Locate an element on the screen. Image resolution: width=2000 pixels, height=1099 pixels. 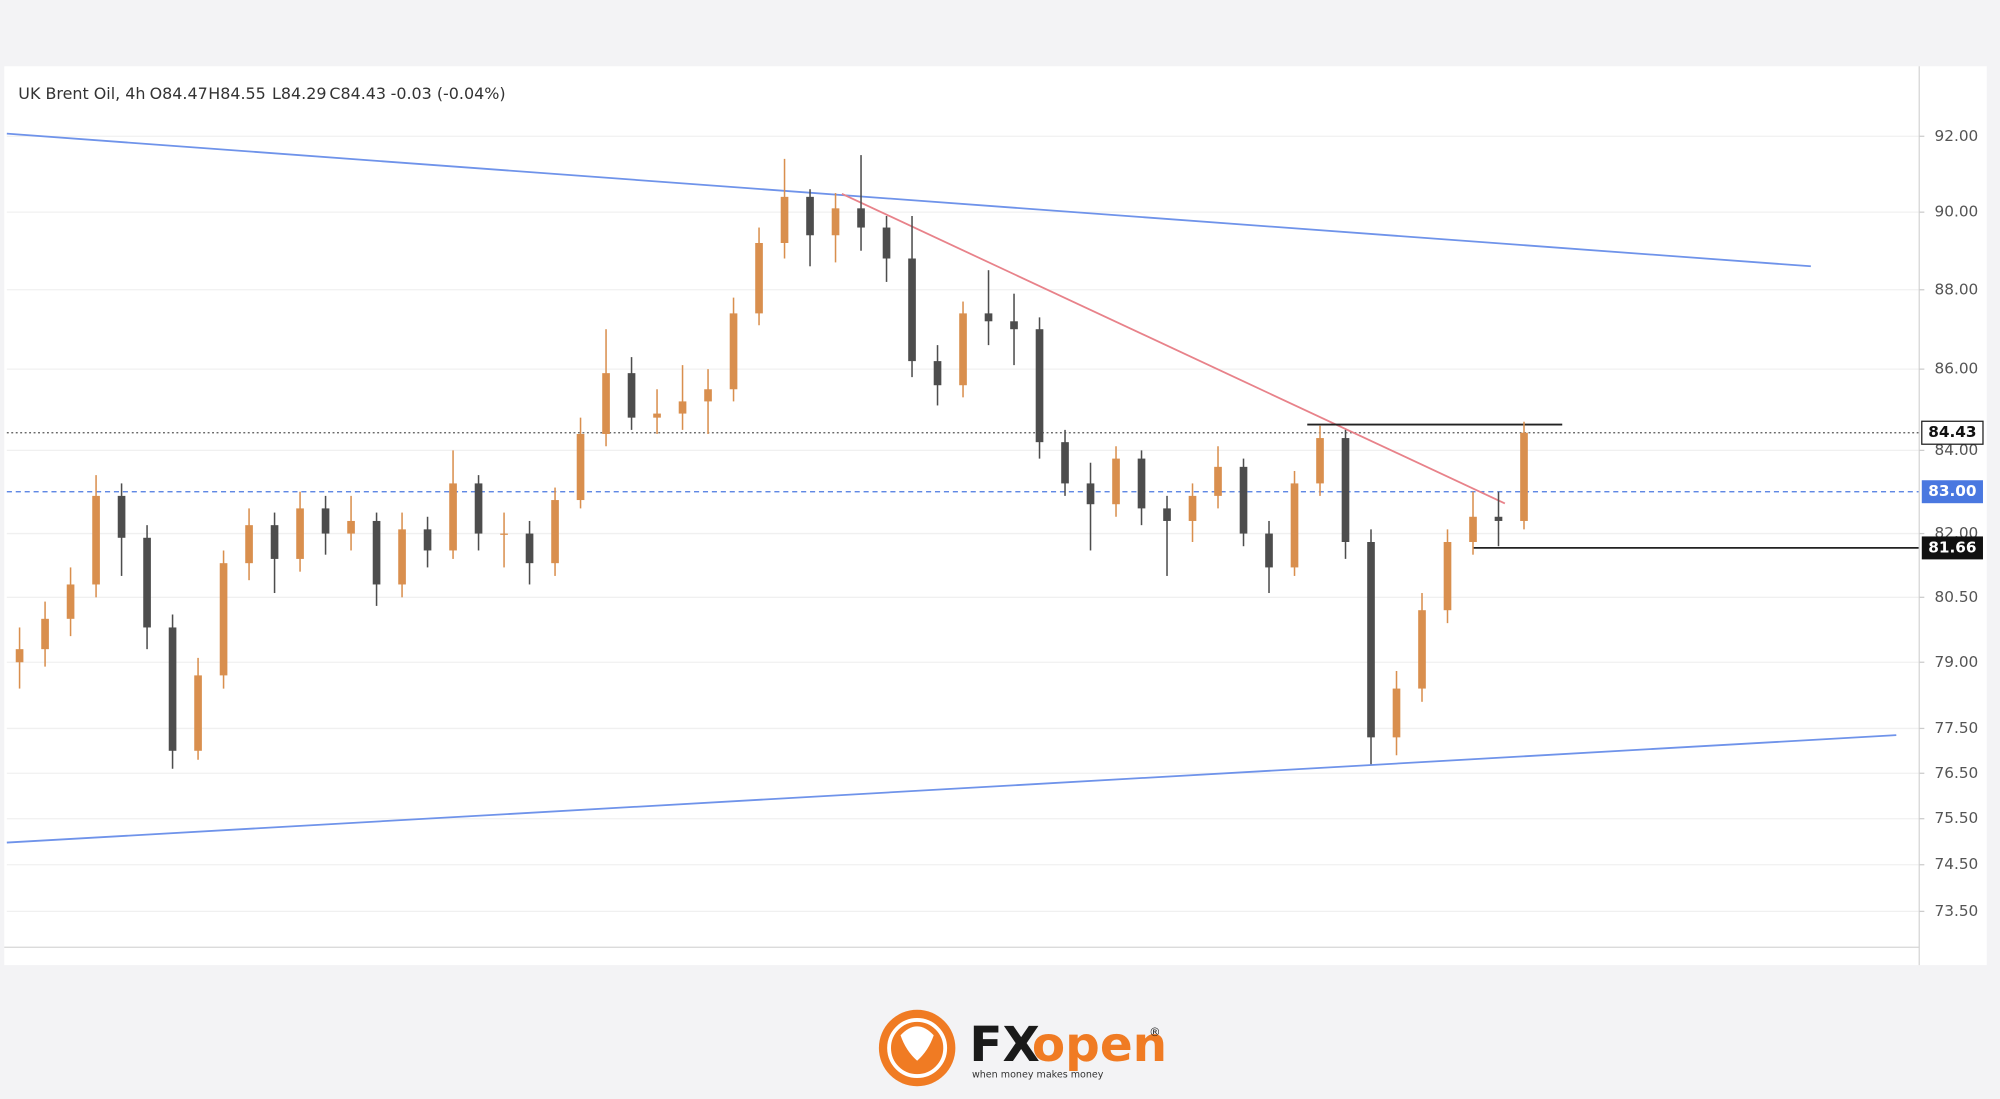
y-tick-label: 88.00 is located at coordinates (1957, 289).